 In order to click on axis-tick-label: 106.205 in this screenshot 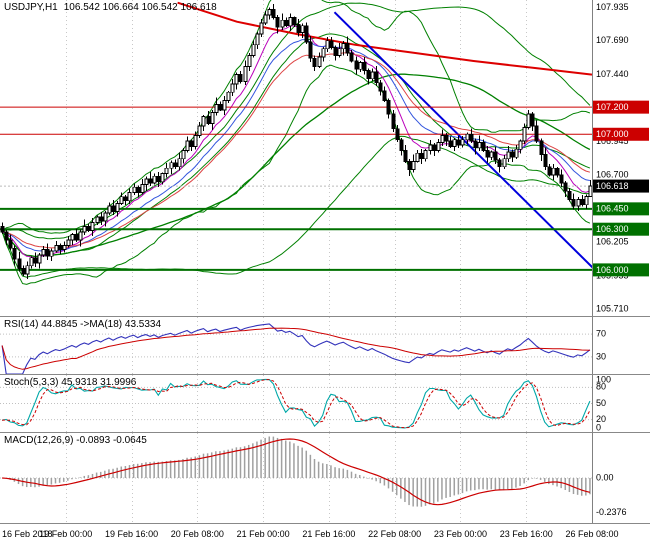, I will do `click(612, 241)`.